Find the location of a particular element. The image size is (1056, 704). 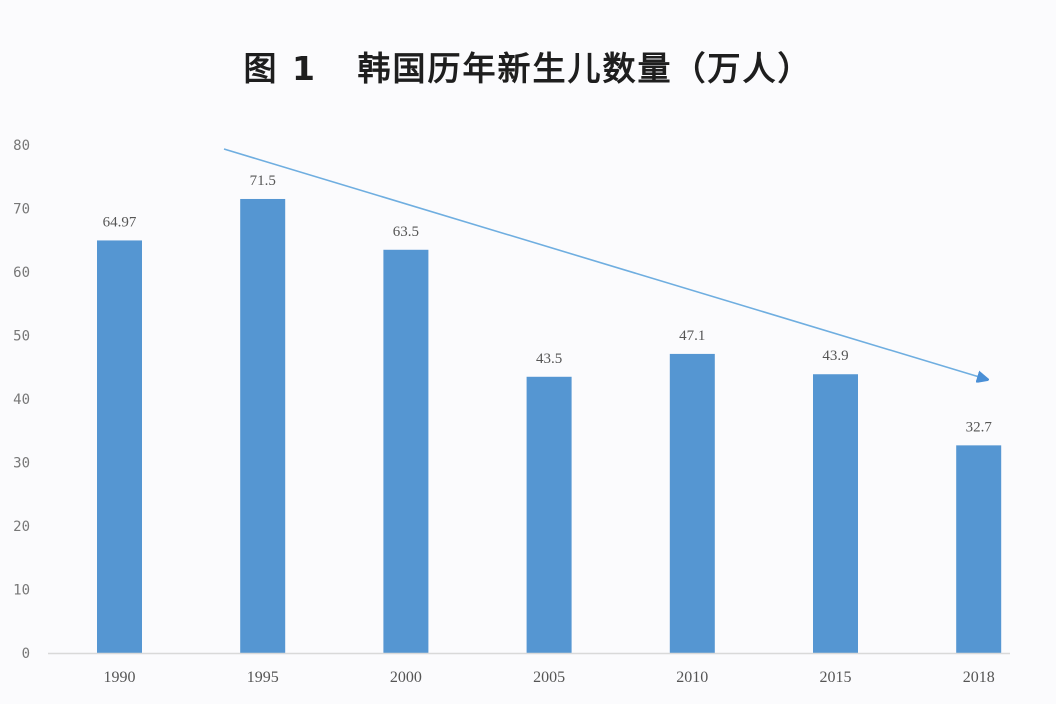

x-tick-label: 2000 is located at coordinates (406, 677).